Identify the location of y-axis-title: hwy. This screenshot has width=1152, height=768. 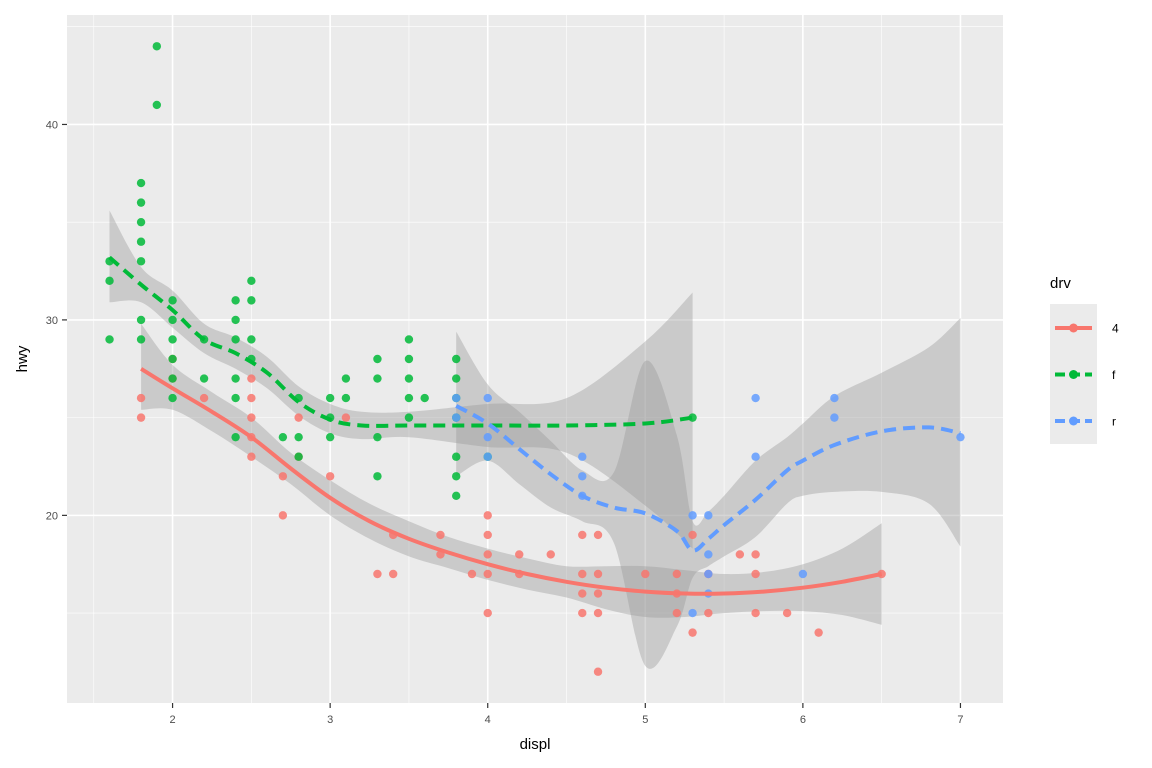
(22, 358).